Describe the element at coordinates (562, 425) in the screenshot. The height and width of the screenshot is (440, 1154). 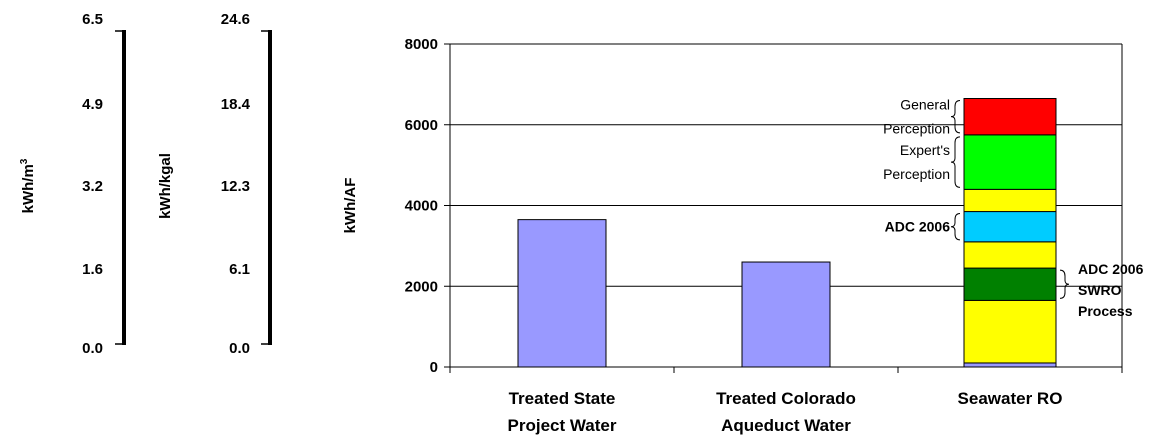
I see `x-tick-label: Project Water` at that location.